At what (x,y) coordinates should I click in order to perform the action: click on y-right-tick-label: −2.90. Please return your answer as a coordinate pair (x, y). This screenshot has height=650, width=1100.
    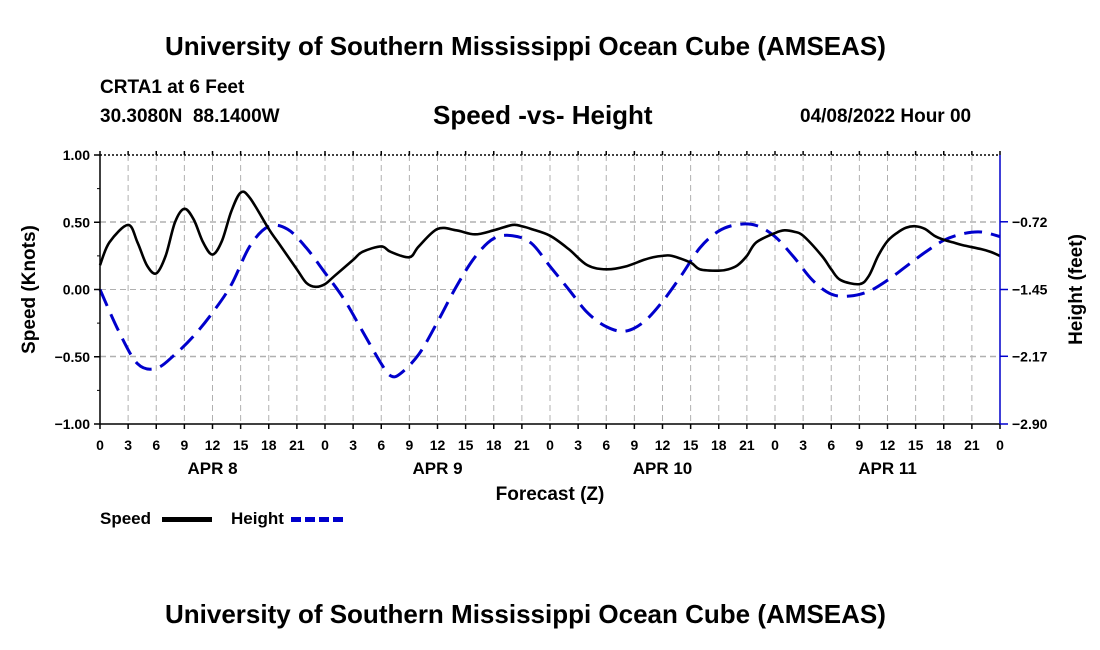
    Looking at the image, I should click on (1030, 424).